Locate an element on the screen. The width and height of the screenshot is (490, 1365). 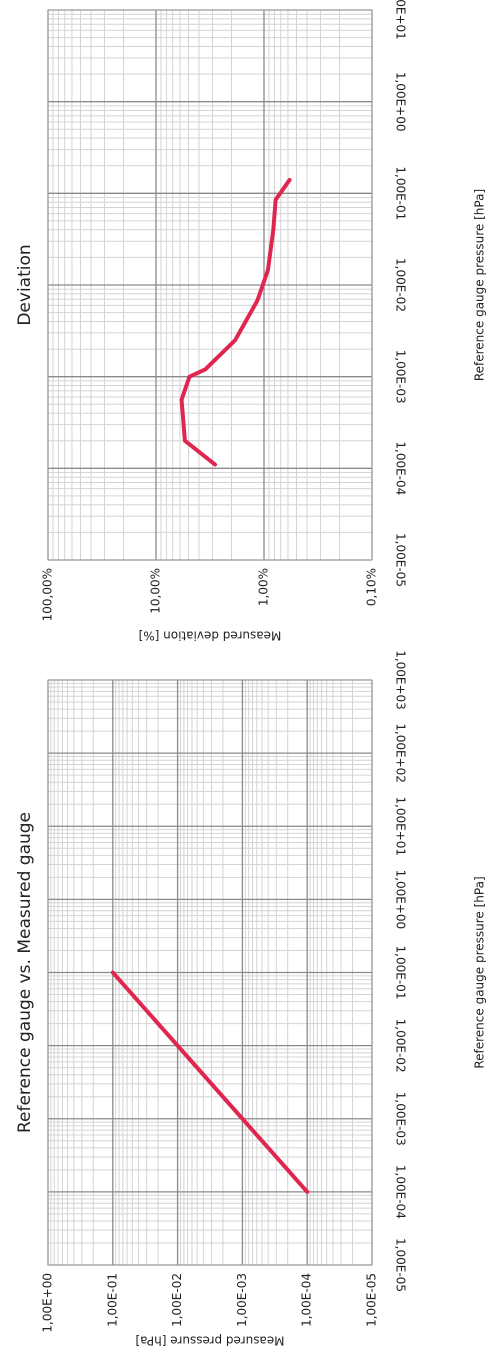
y-tick-label: 1,00E-01 is located at coordinates (112, 1300).